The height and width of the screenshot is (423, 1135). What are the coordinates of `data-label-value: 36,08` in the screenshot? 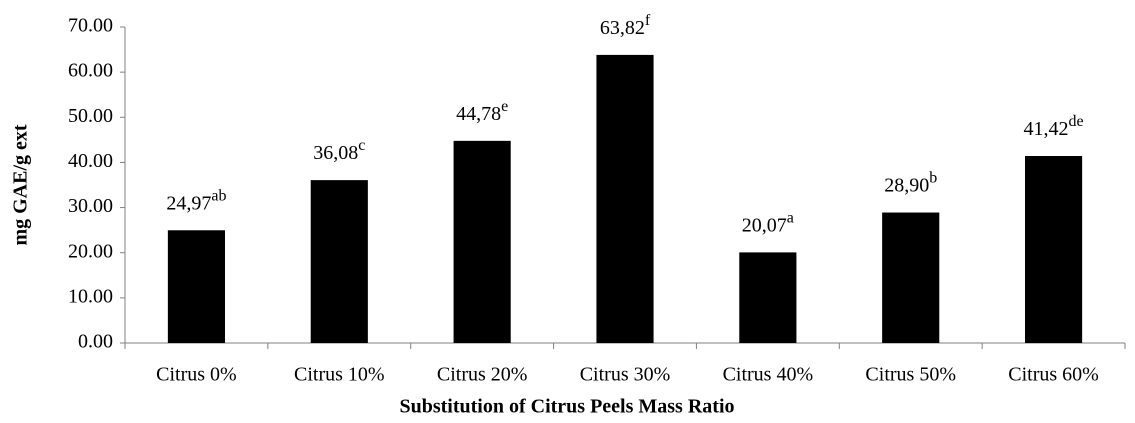 It's located at (335, 153).